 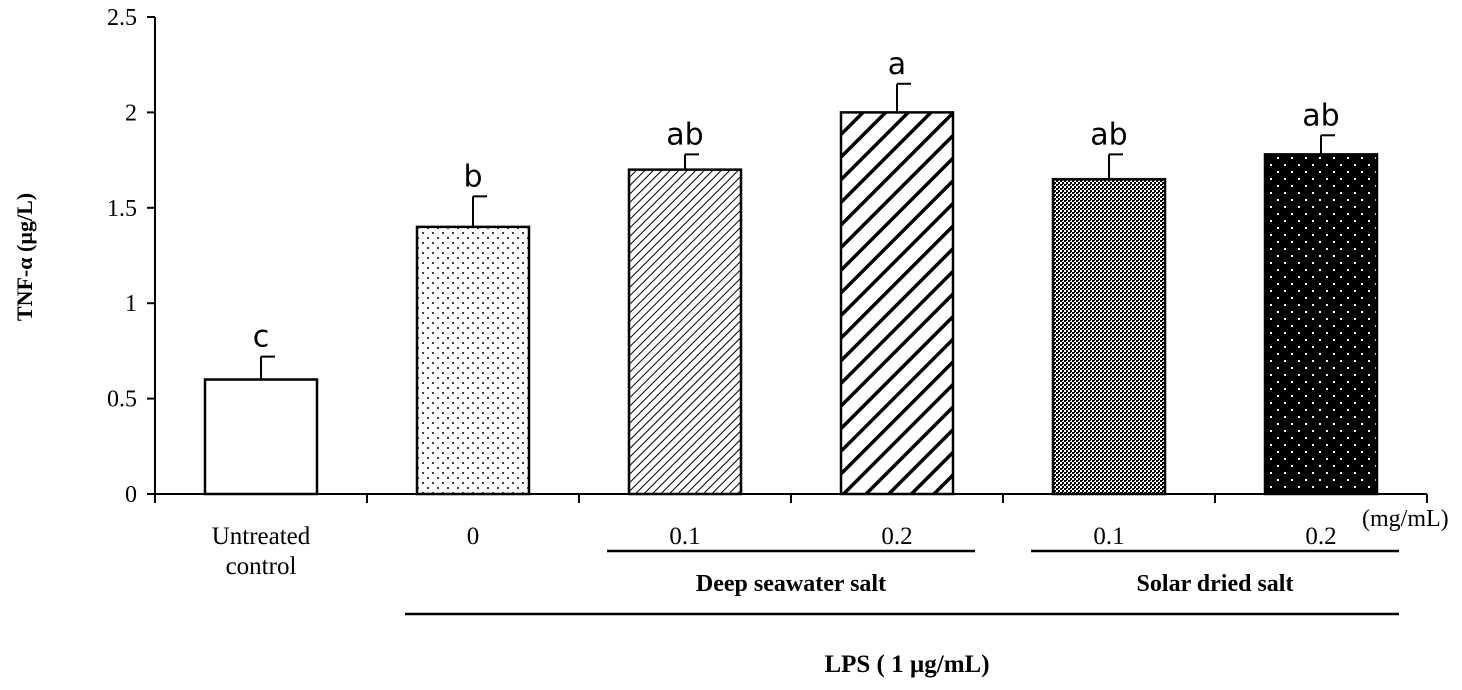 I want to click on y-axis-label: TNF-α (µg/L), so click(x=24, y=257).